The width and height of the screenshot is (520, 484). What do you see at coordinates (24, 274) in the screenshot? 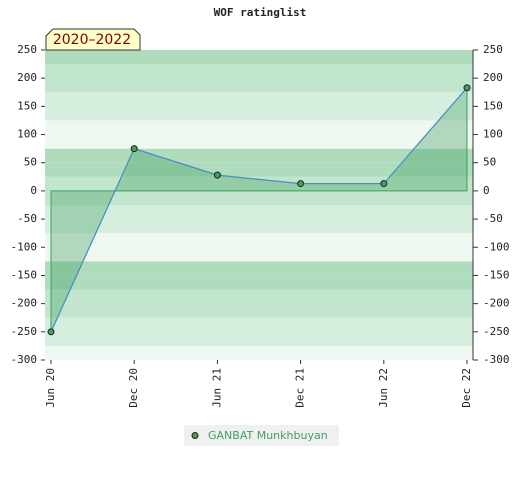
I see `y-tick-label: -150` at bounding box center [24, 274].